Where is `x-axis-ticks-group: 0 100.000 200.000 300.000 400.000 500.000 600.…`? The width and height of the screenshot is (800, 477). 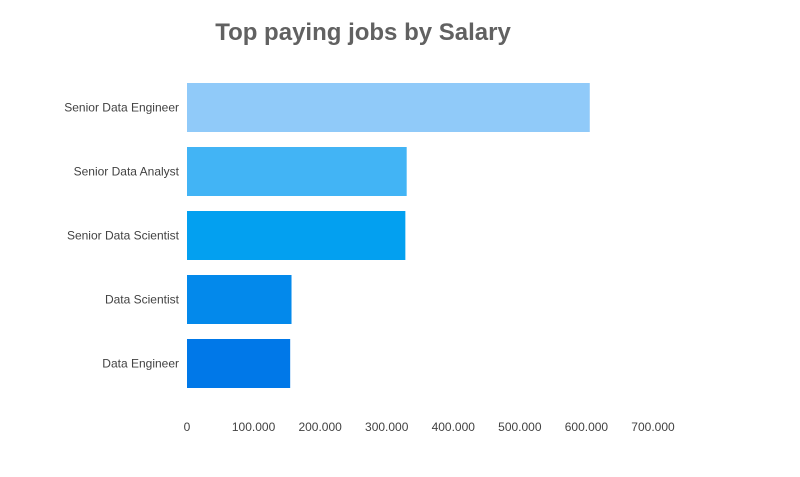 x-axis-ticks-group: 0 100.000 200.000 300.000 400.000 500.000 600.… is located at coordinates (429, 427).